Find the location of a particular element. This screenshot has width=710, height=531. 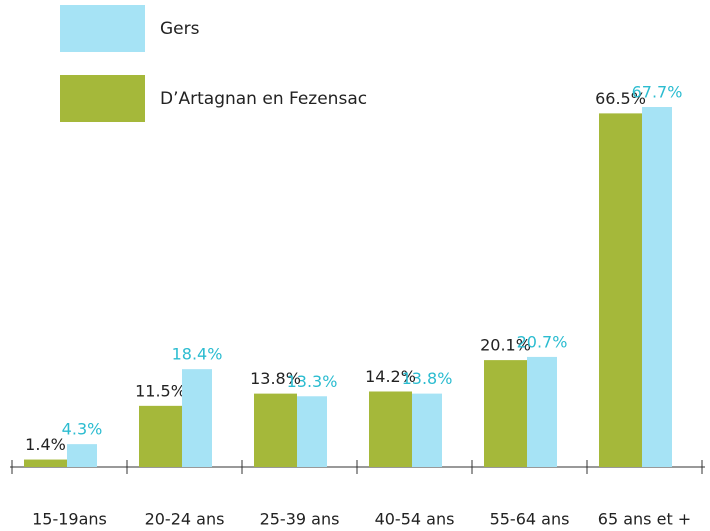

value-label: 20.1% is located at coordinates (505, 345).